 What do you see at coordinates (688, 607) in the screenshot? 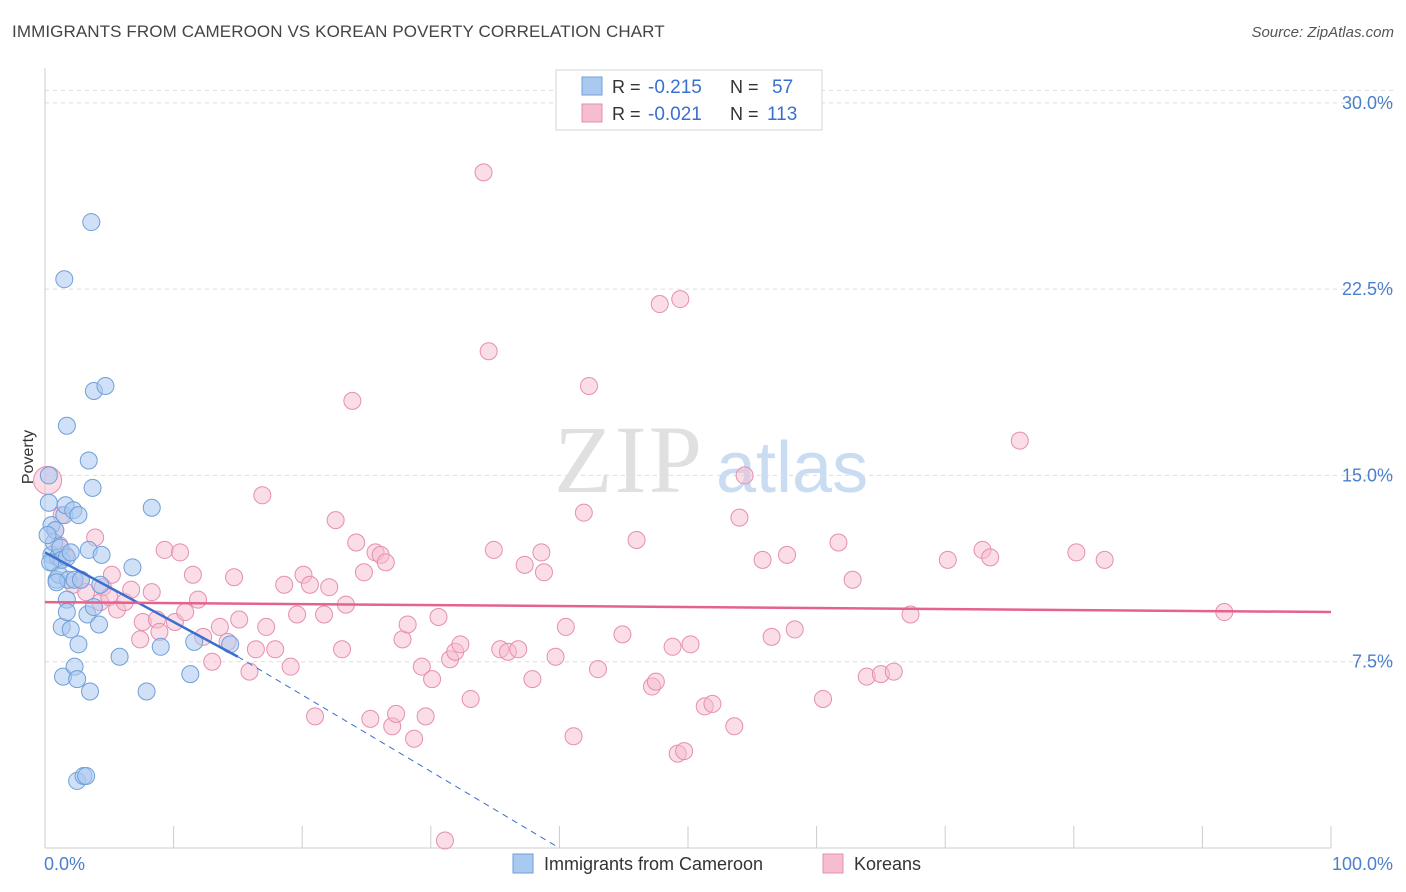
I see `korean-trend-line` at bounding box center [688, 607].